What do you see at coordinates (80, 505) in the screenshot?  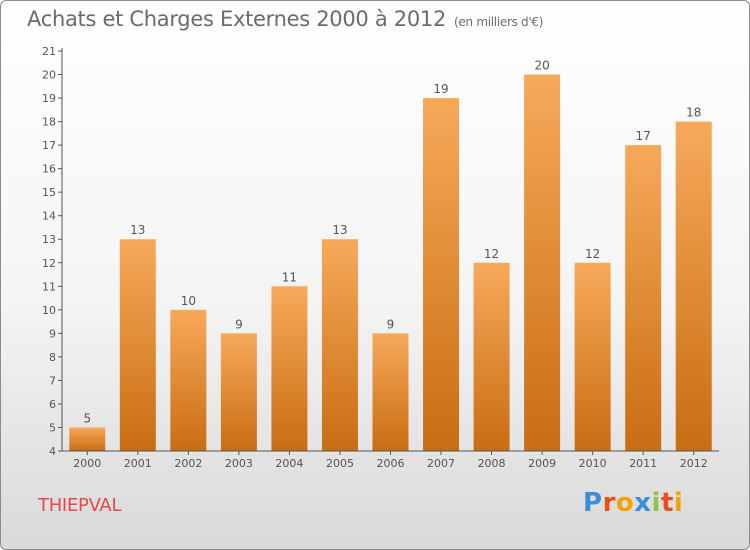 I see `location-label: THIEPVAL` at bounding box center [80, 505].